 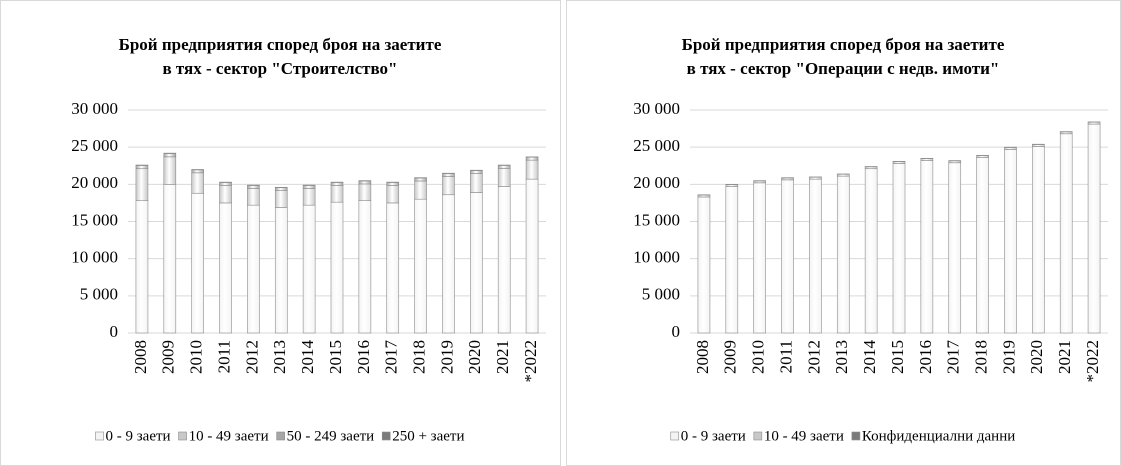 What do you see at coordinates (279, 357) in the screenshot?
I see `x-tick-label: 2013` at bounding box center [279, 357].